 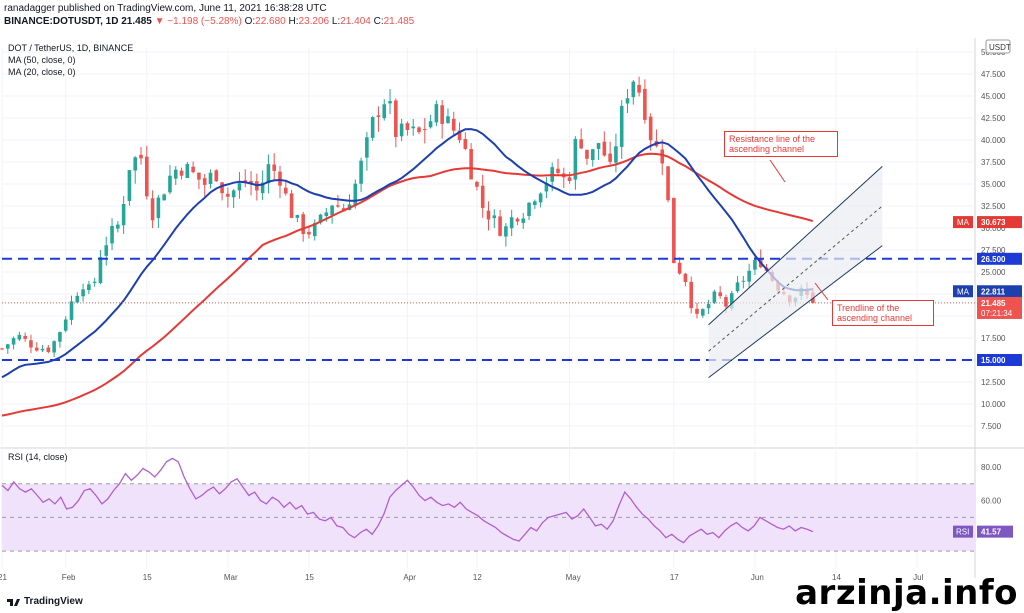 What do you see at coordinates (795, 311) in the screenshot?
I see `channel-trendline` at bounding box center [795, 311].